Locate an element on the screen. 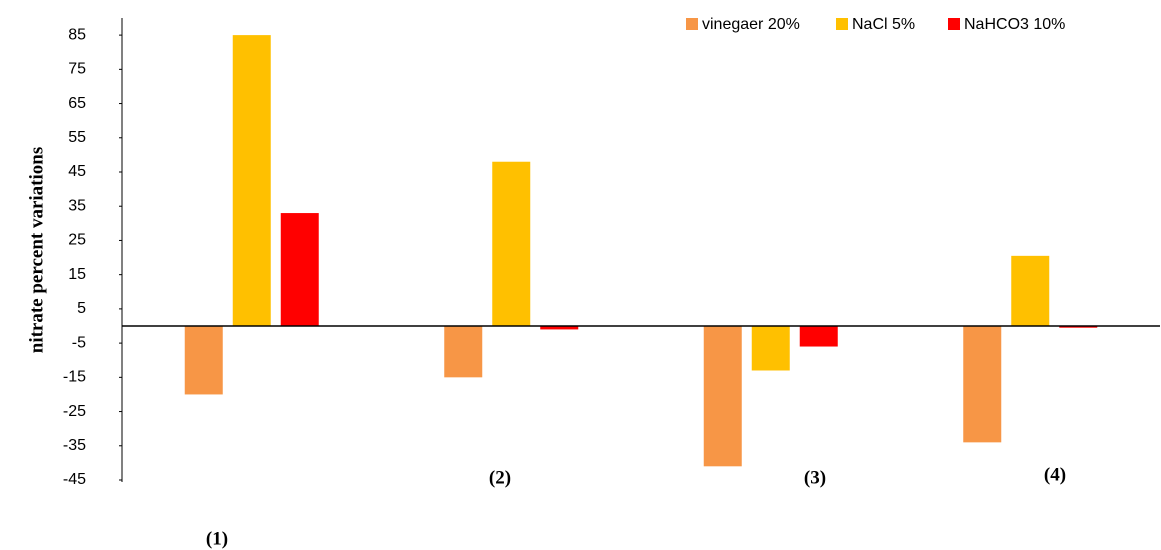 The height and width of the screenshot is (550, 1161). y-tick-label: -45 is located at coordinates (74, 479).